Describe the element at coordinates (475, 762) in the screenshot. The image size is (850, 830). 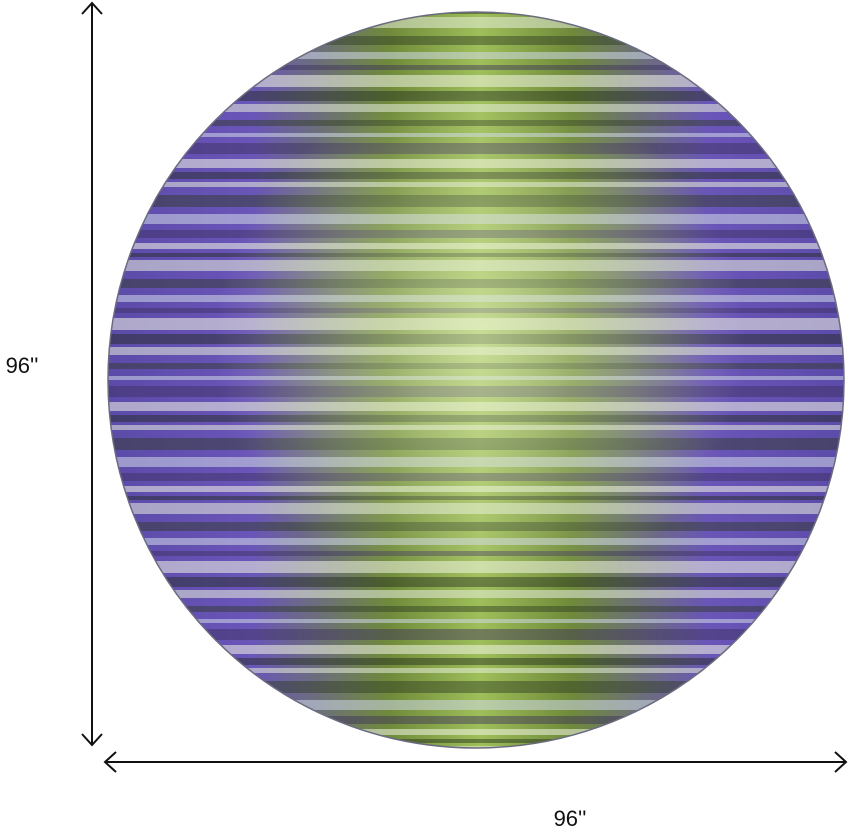
I see `width-arrow` at that location.